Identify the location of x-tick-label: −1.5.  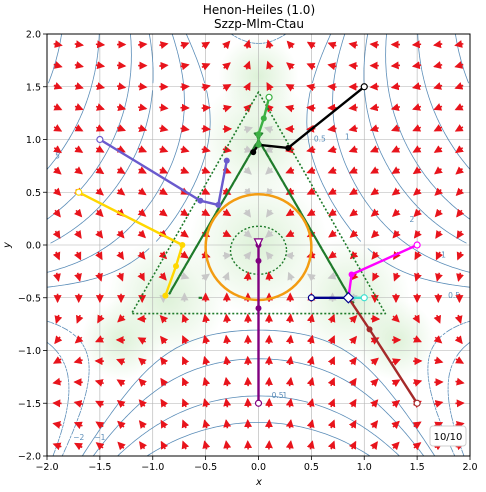
(99, 467).